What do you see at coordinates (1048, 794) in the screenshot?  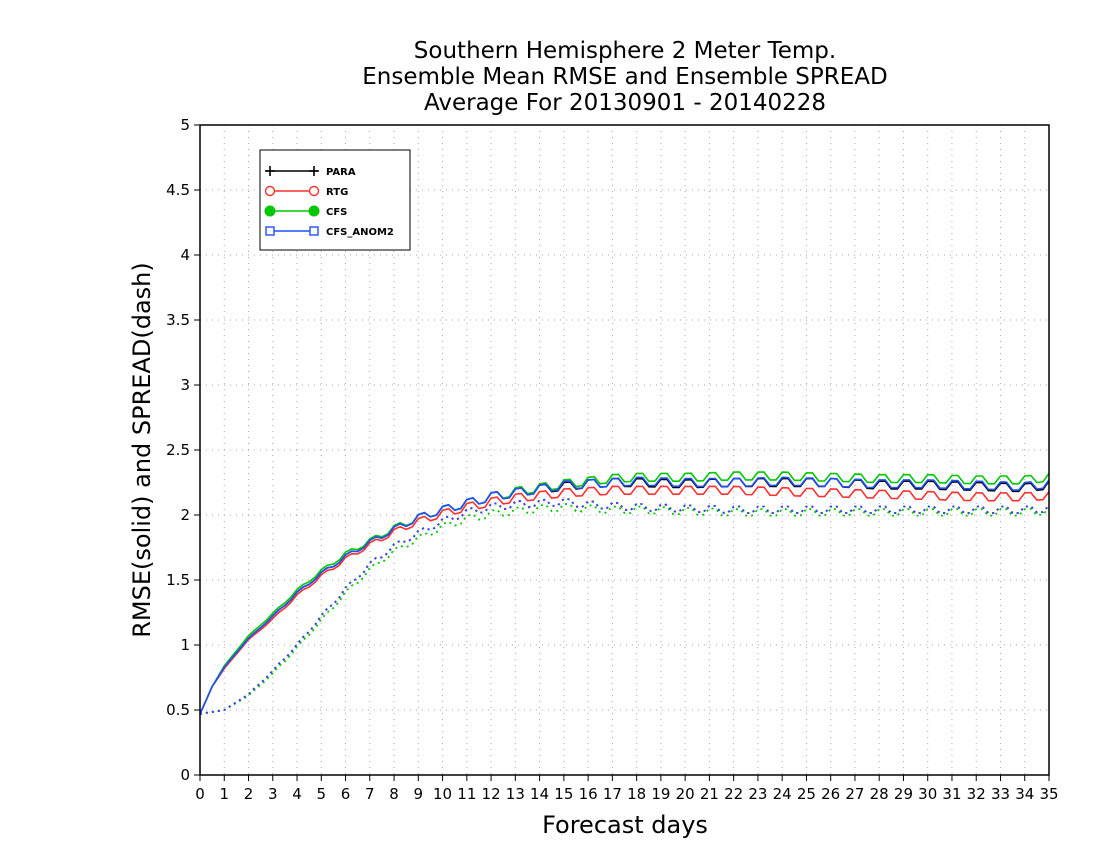 I see `x-tick-label: 35` at bounding box center [1048, 794].